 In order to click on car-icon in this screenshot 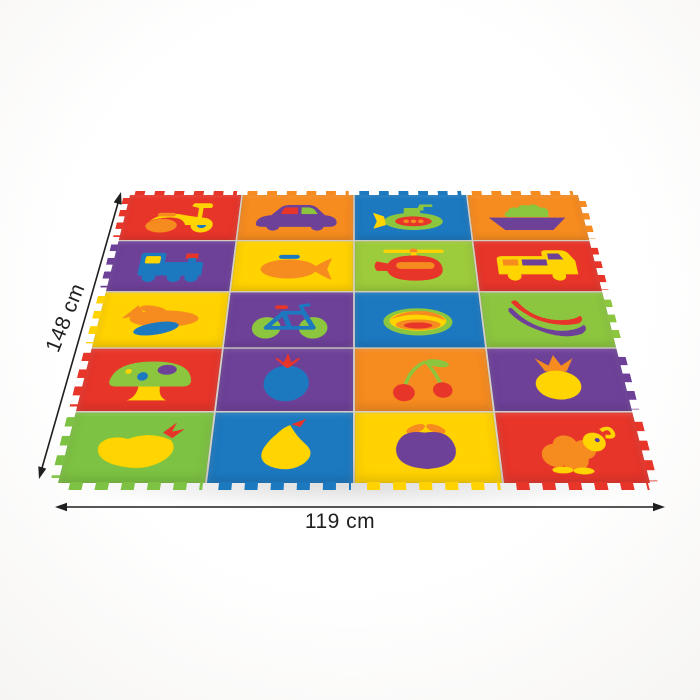, I will do `click(295, 218)`.